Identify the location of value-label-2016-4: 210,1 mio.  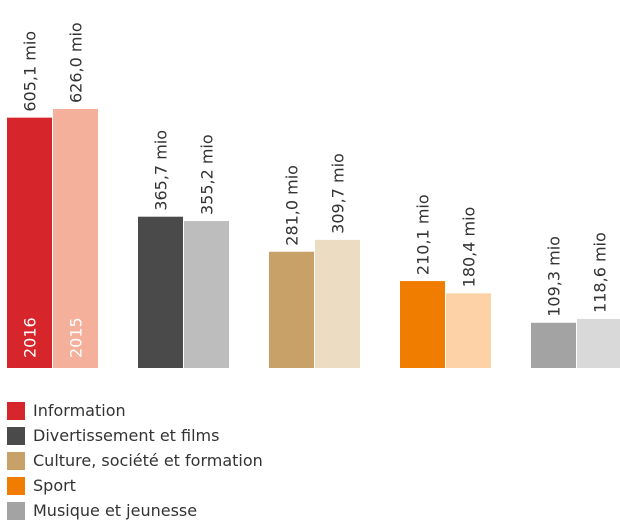
(423, 234).